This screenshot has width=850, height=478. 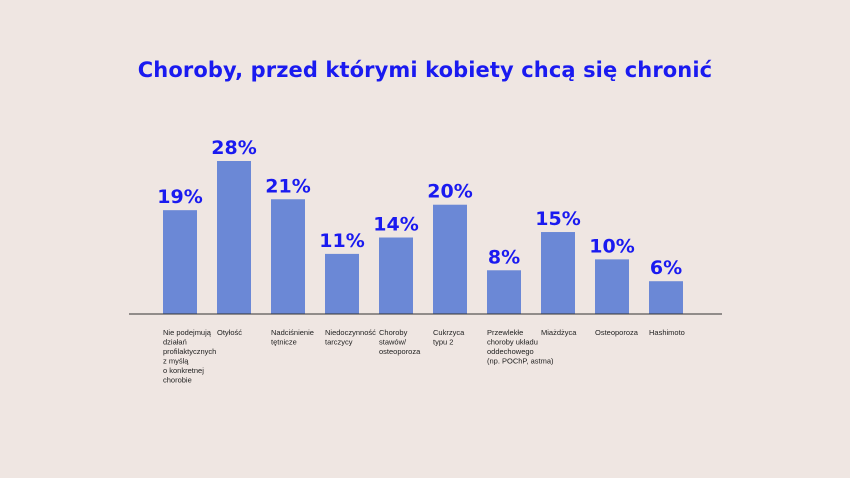 I want to click on category-label-4: Choroby stawów/osteoporoza, so click(x=400, y=342).